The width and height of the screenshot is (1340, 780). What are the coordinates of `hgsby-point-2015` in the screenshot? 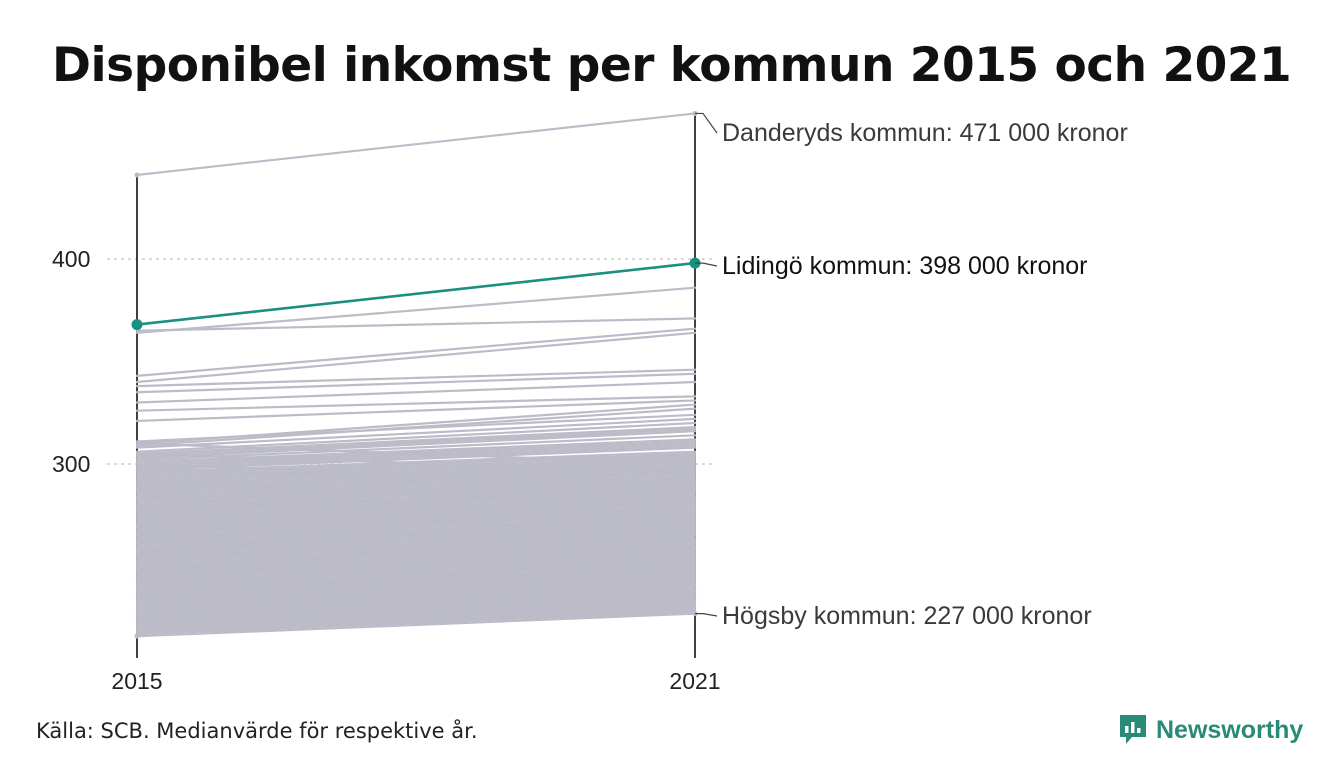 It's located at (137, 636).